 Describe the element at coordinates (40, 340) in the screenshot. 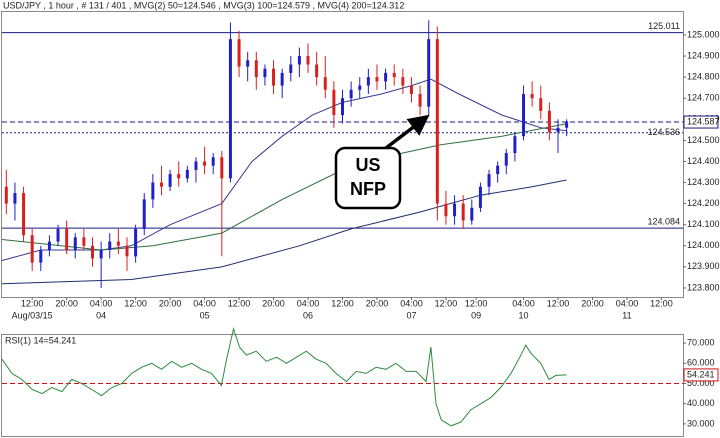

I see `rsi-title: RSI(1) 14=54.241` at that location.